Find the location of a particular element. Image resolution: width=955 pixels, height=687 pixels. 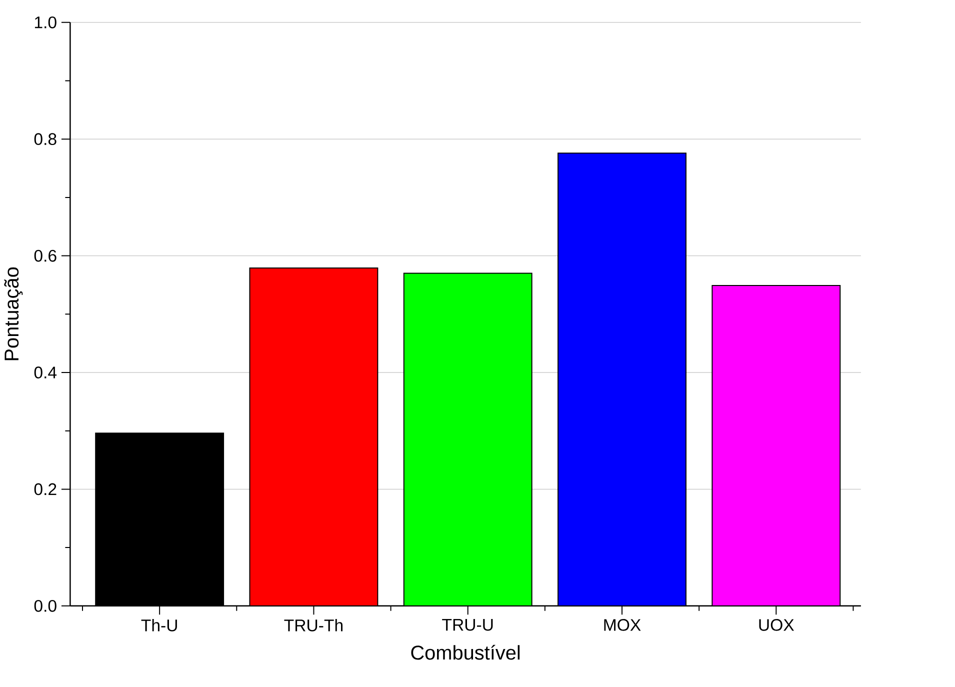

x-tick-label: TRU-U is located at coordinates (467, 624).